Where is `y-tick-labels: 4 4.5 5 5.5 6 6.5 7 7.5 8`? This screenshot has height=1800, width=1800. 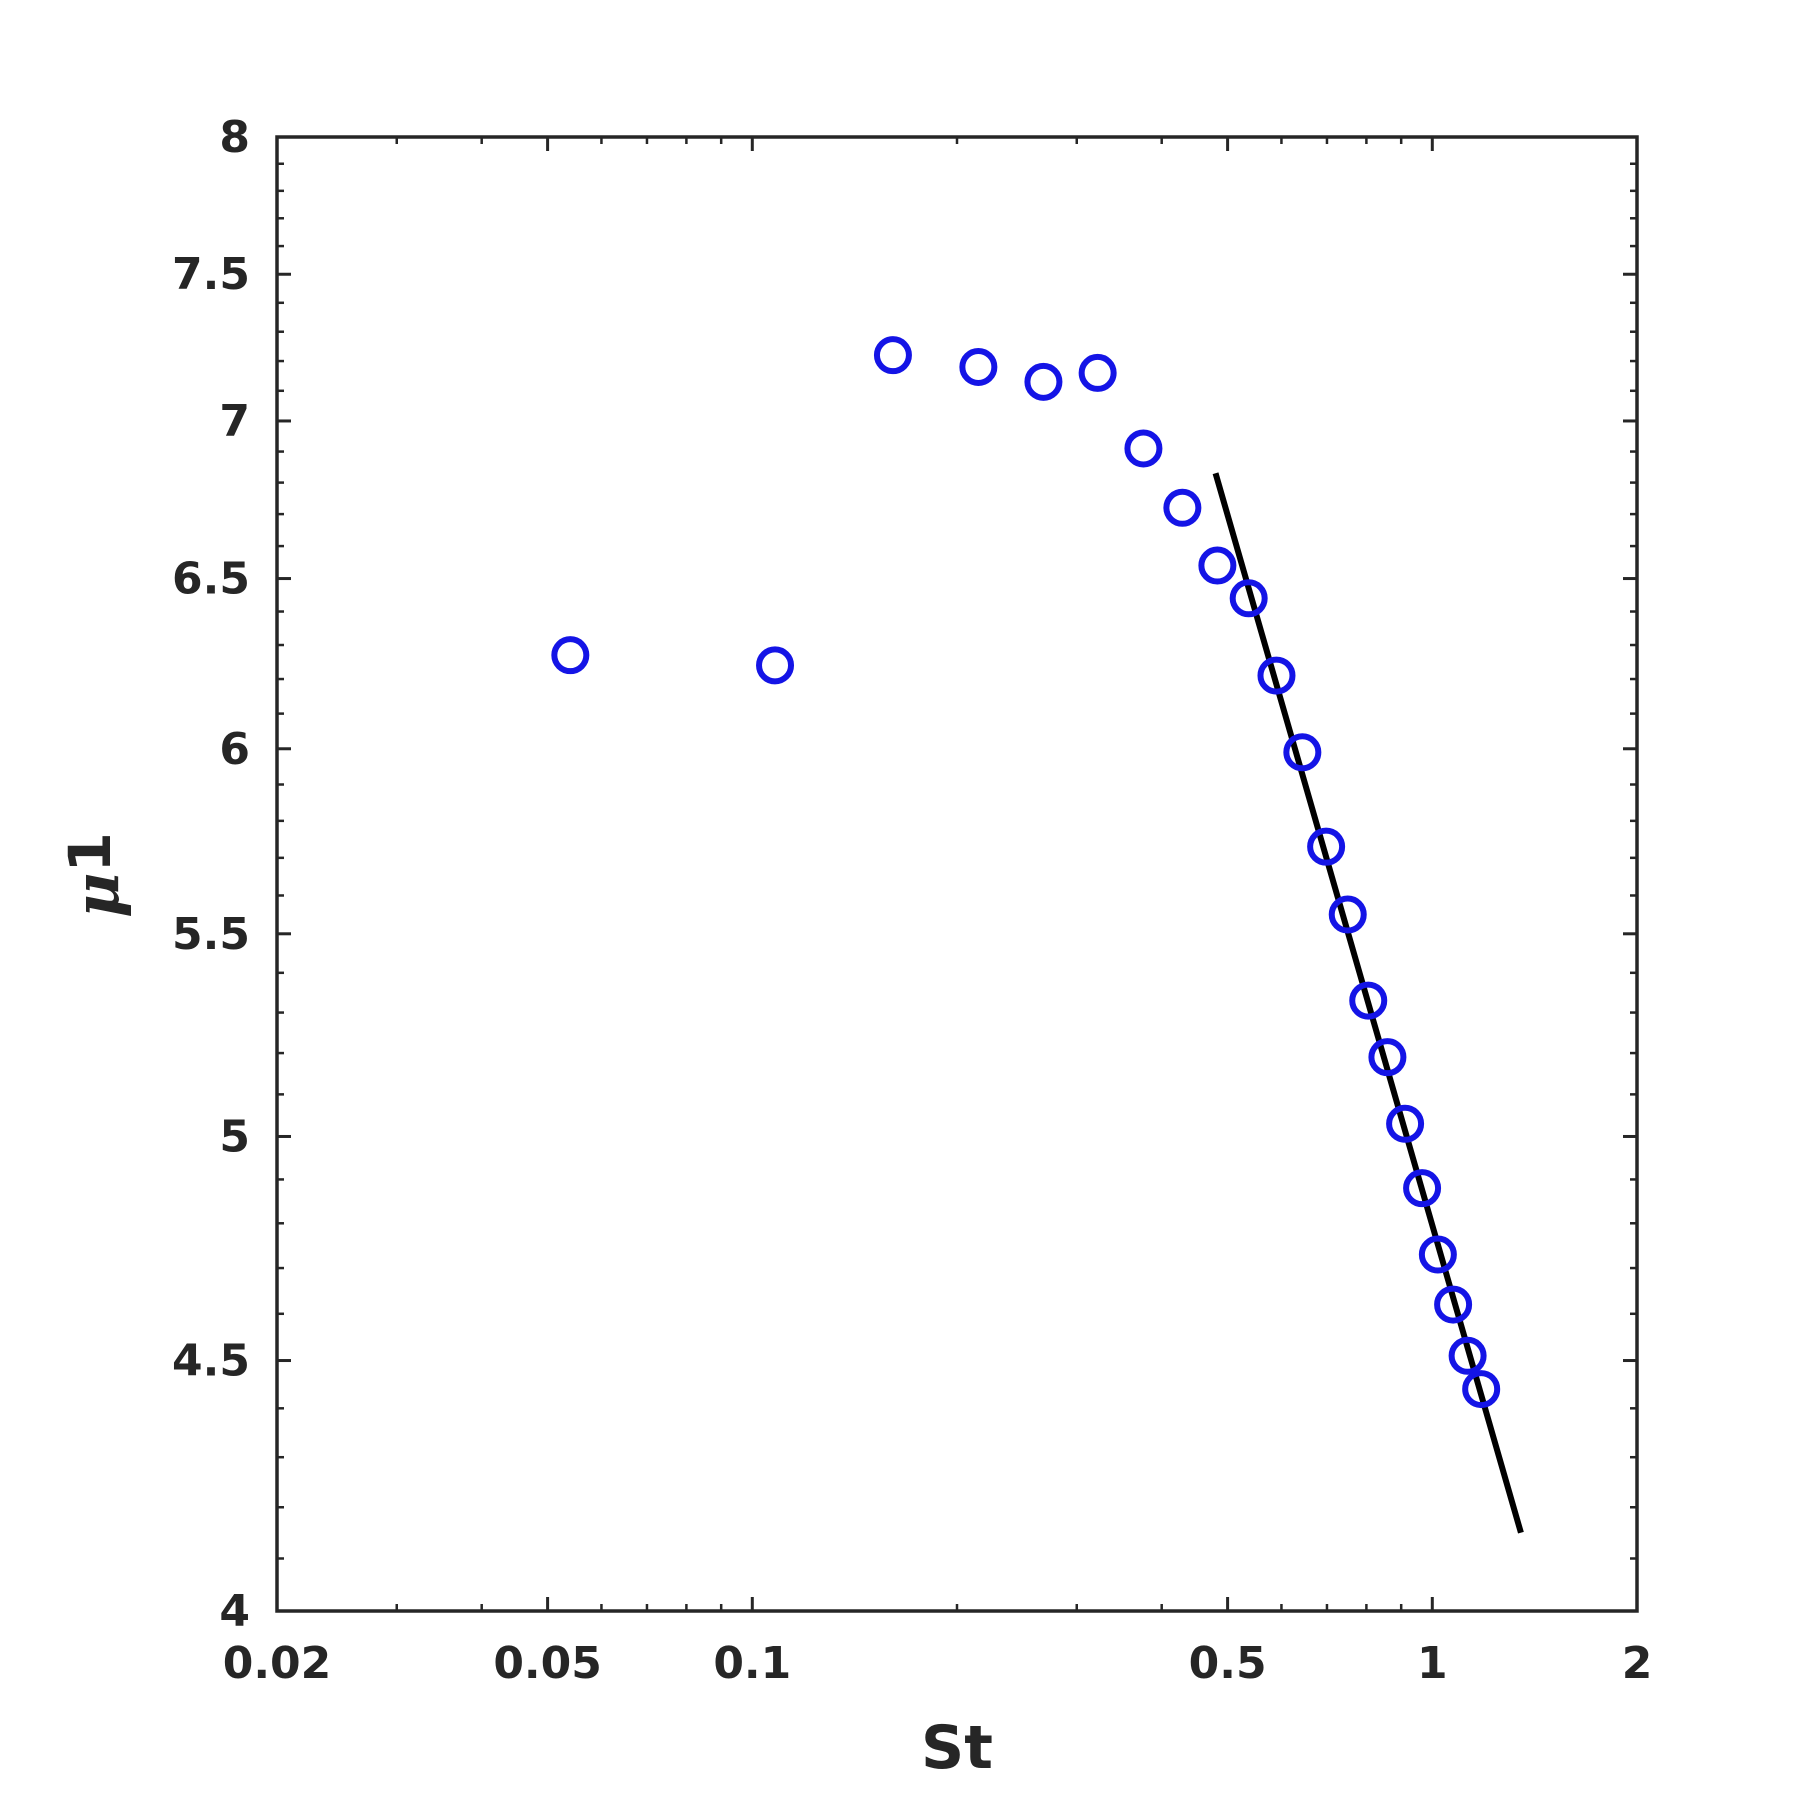 y-tick-labels: 4 4.5 5 5.5 6 6.5 7 7.5 8 is located at coordinates (211, 874).